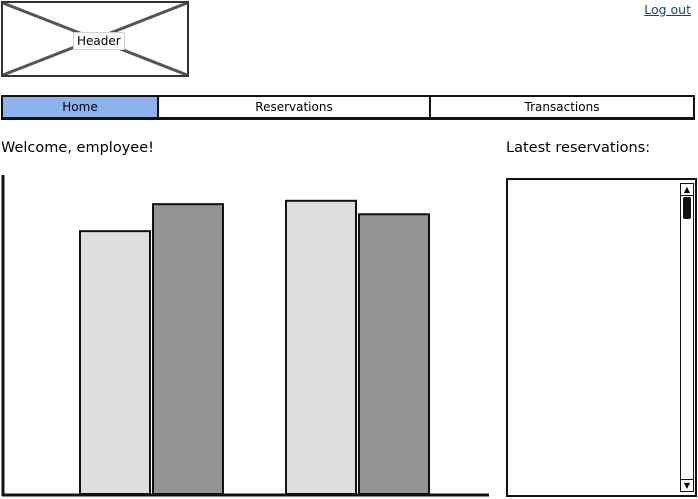 The width and height of the screenshot is (698, 499). Describe the element at coordinates (667, 9) in the screenshot. I see `logout-link: Log out` at that location.